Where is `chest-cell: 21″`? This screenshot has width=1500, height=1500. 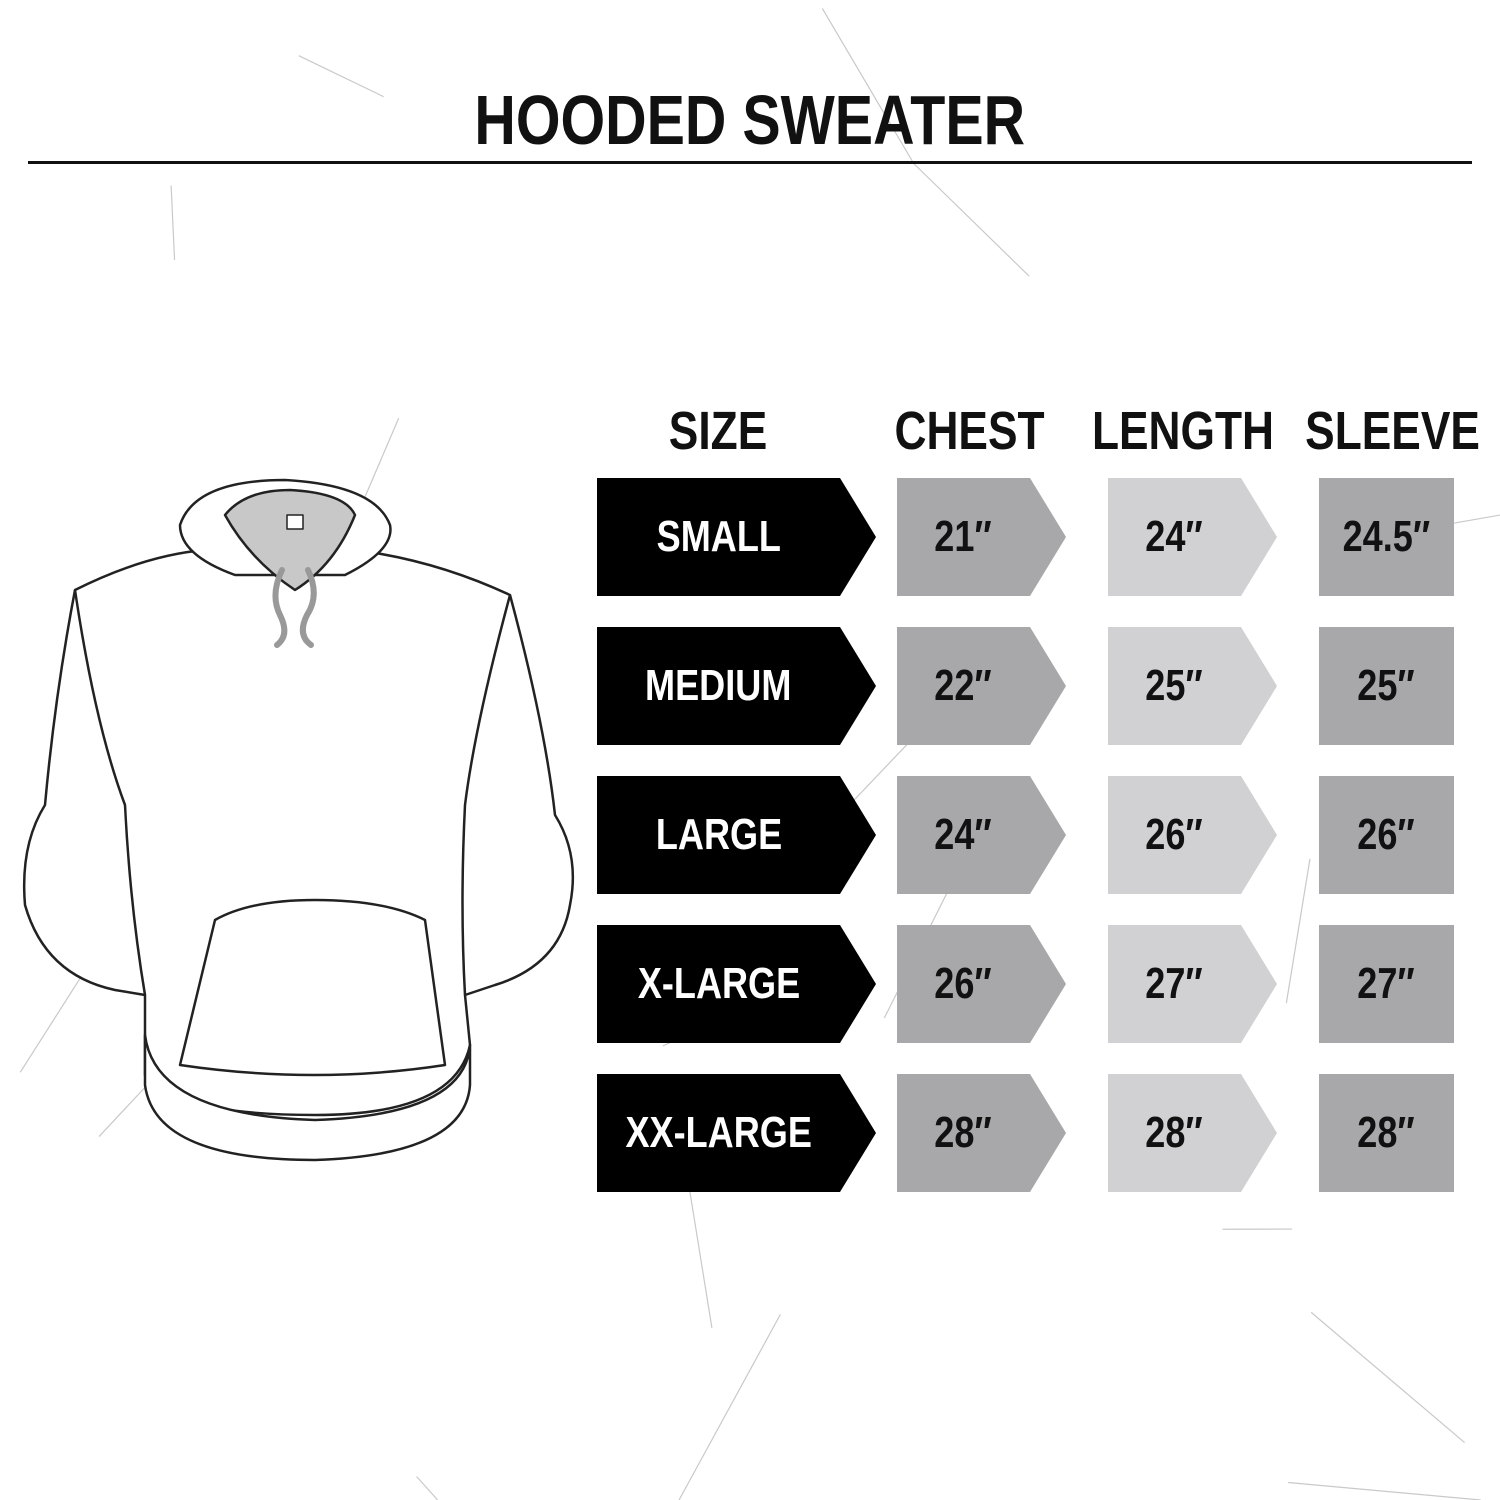
chest-cell: 21″ is located at coordinates (963, 537).